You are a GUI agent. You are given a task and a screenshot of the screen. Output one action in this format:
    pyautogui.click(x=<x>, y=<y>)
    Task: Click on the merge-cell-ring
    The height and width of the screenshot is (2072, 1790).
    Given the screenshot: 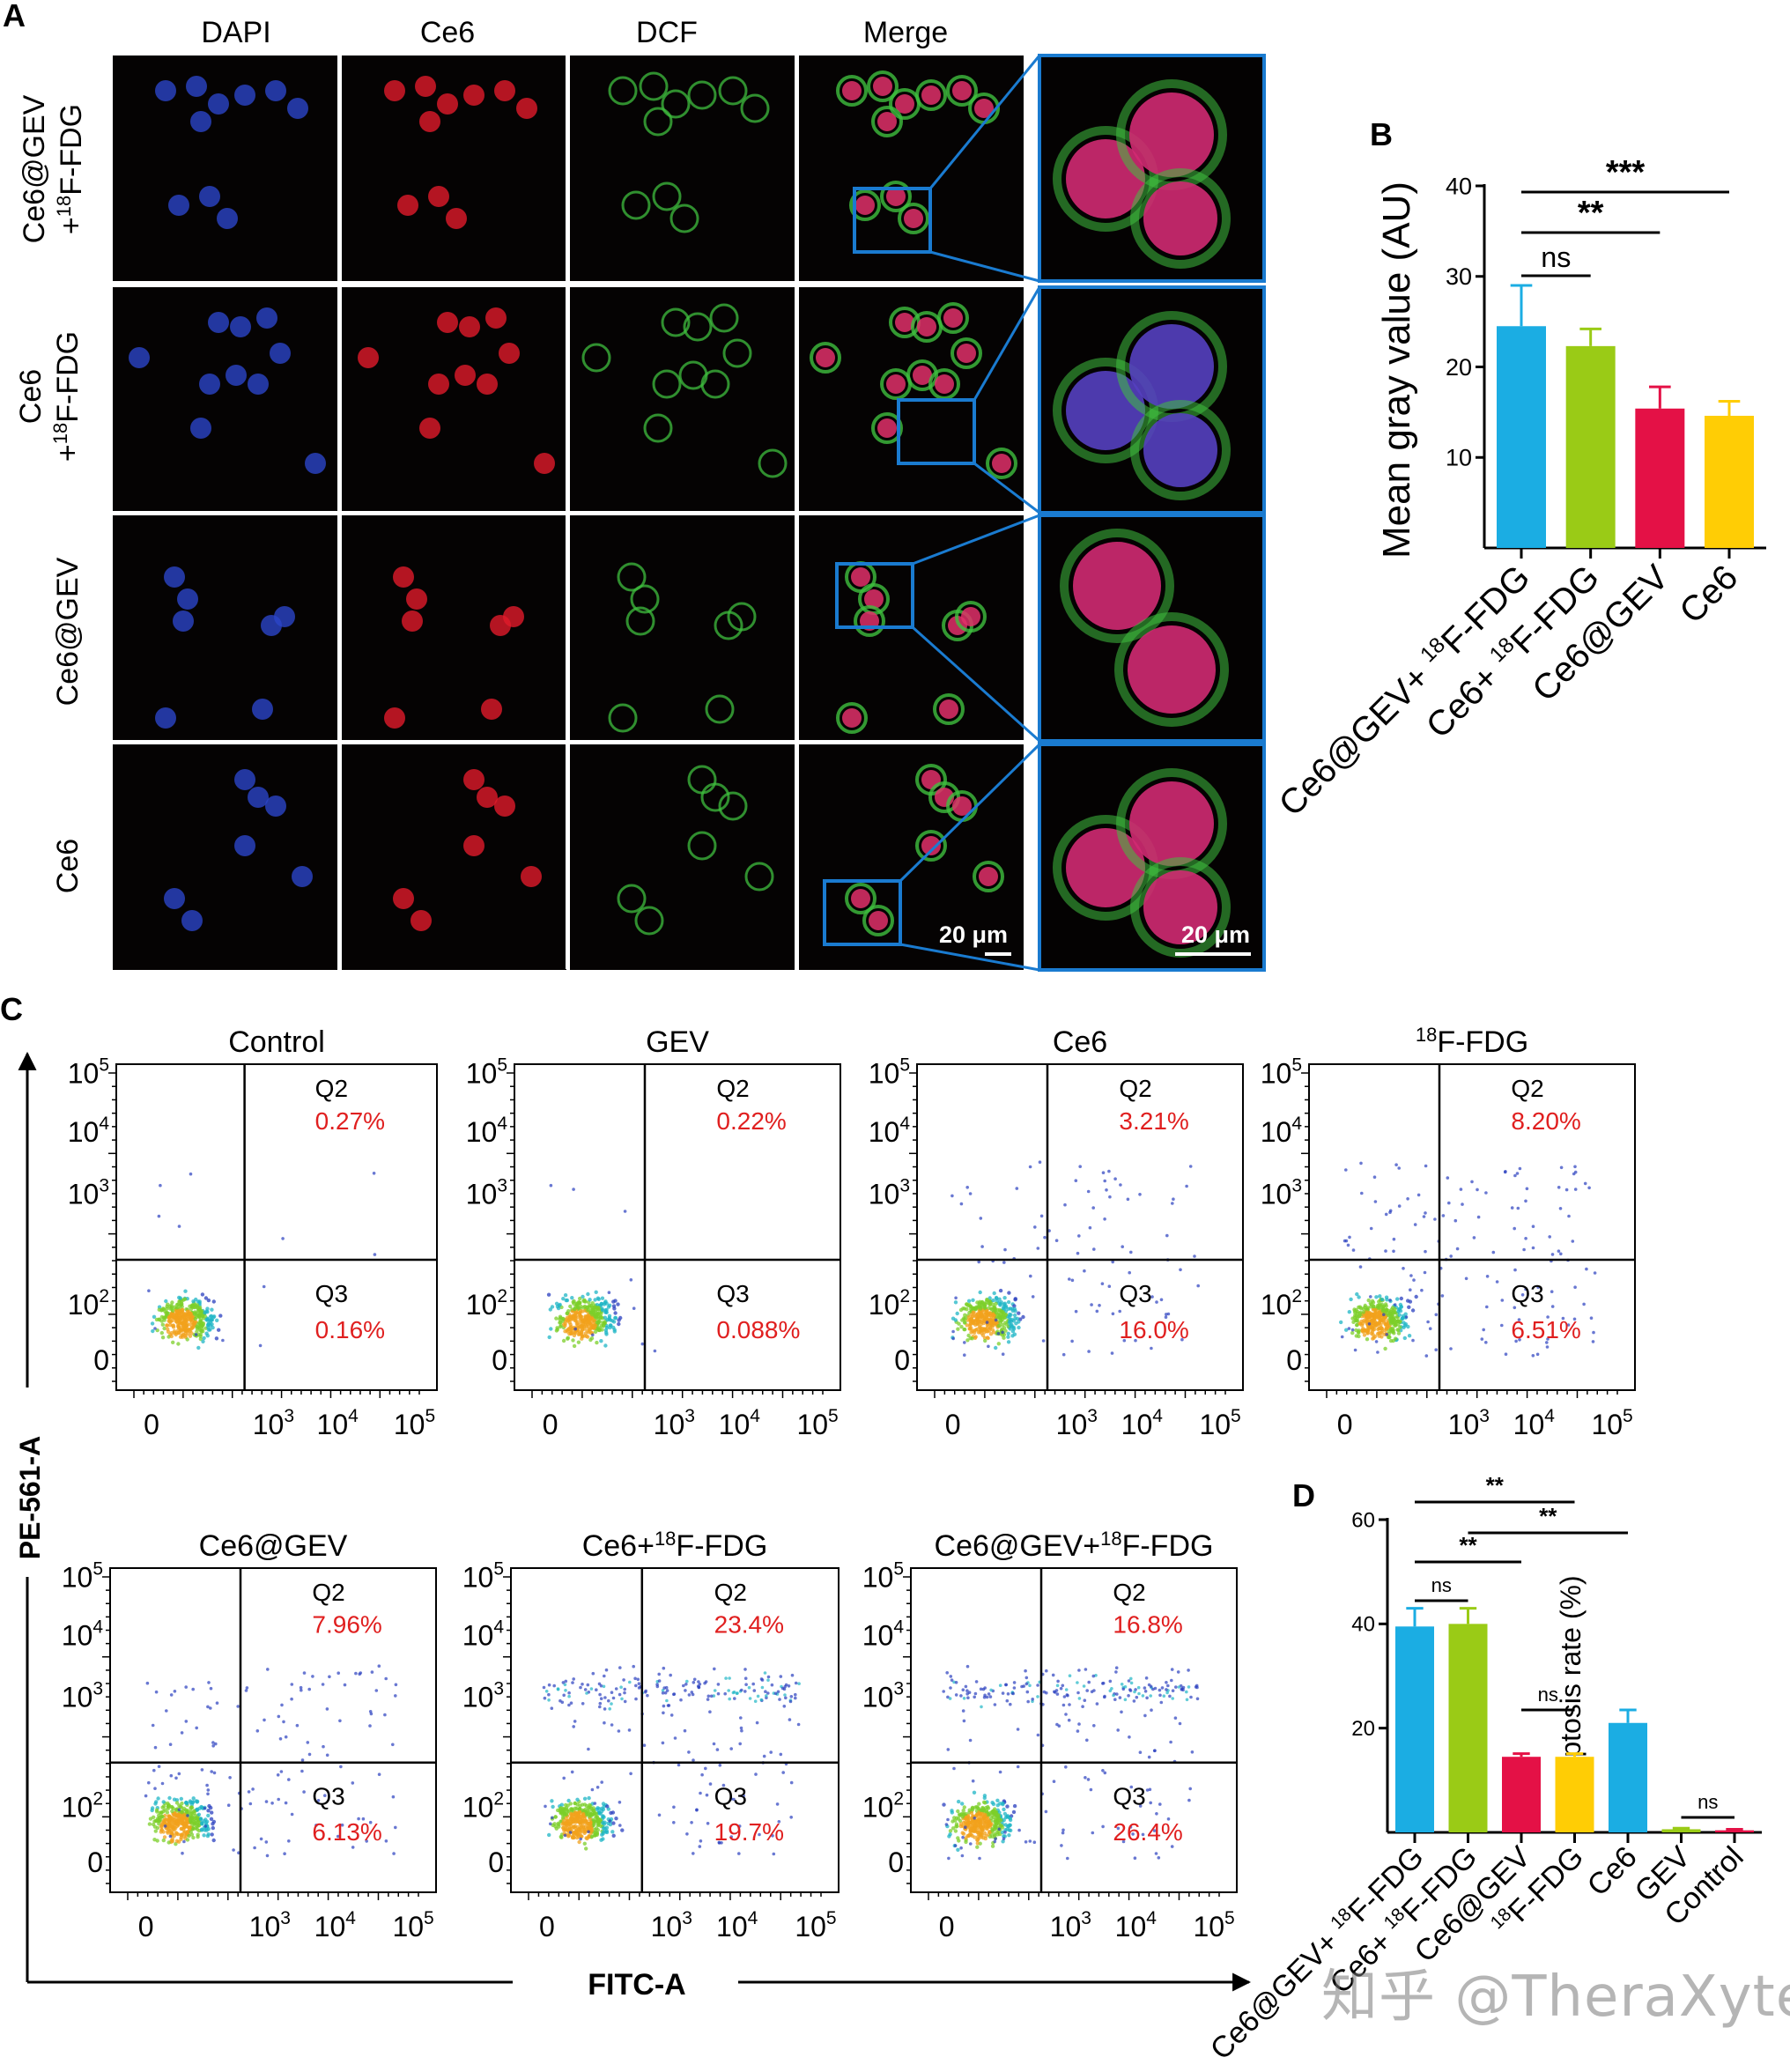 What is the action you would take?
    pyautogui.click(x=883, y=86)
    